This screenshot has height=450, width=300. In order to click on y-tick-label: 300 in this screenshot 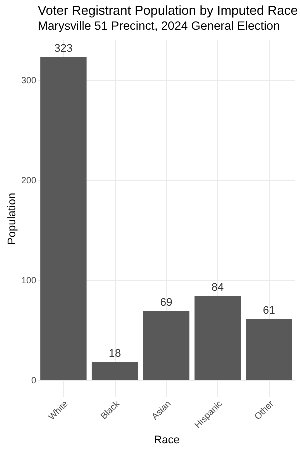, I will do `click(28, 81)`.